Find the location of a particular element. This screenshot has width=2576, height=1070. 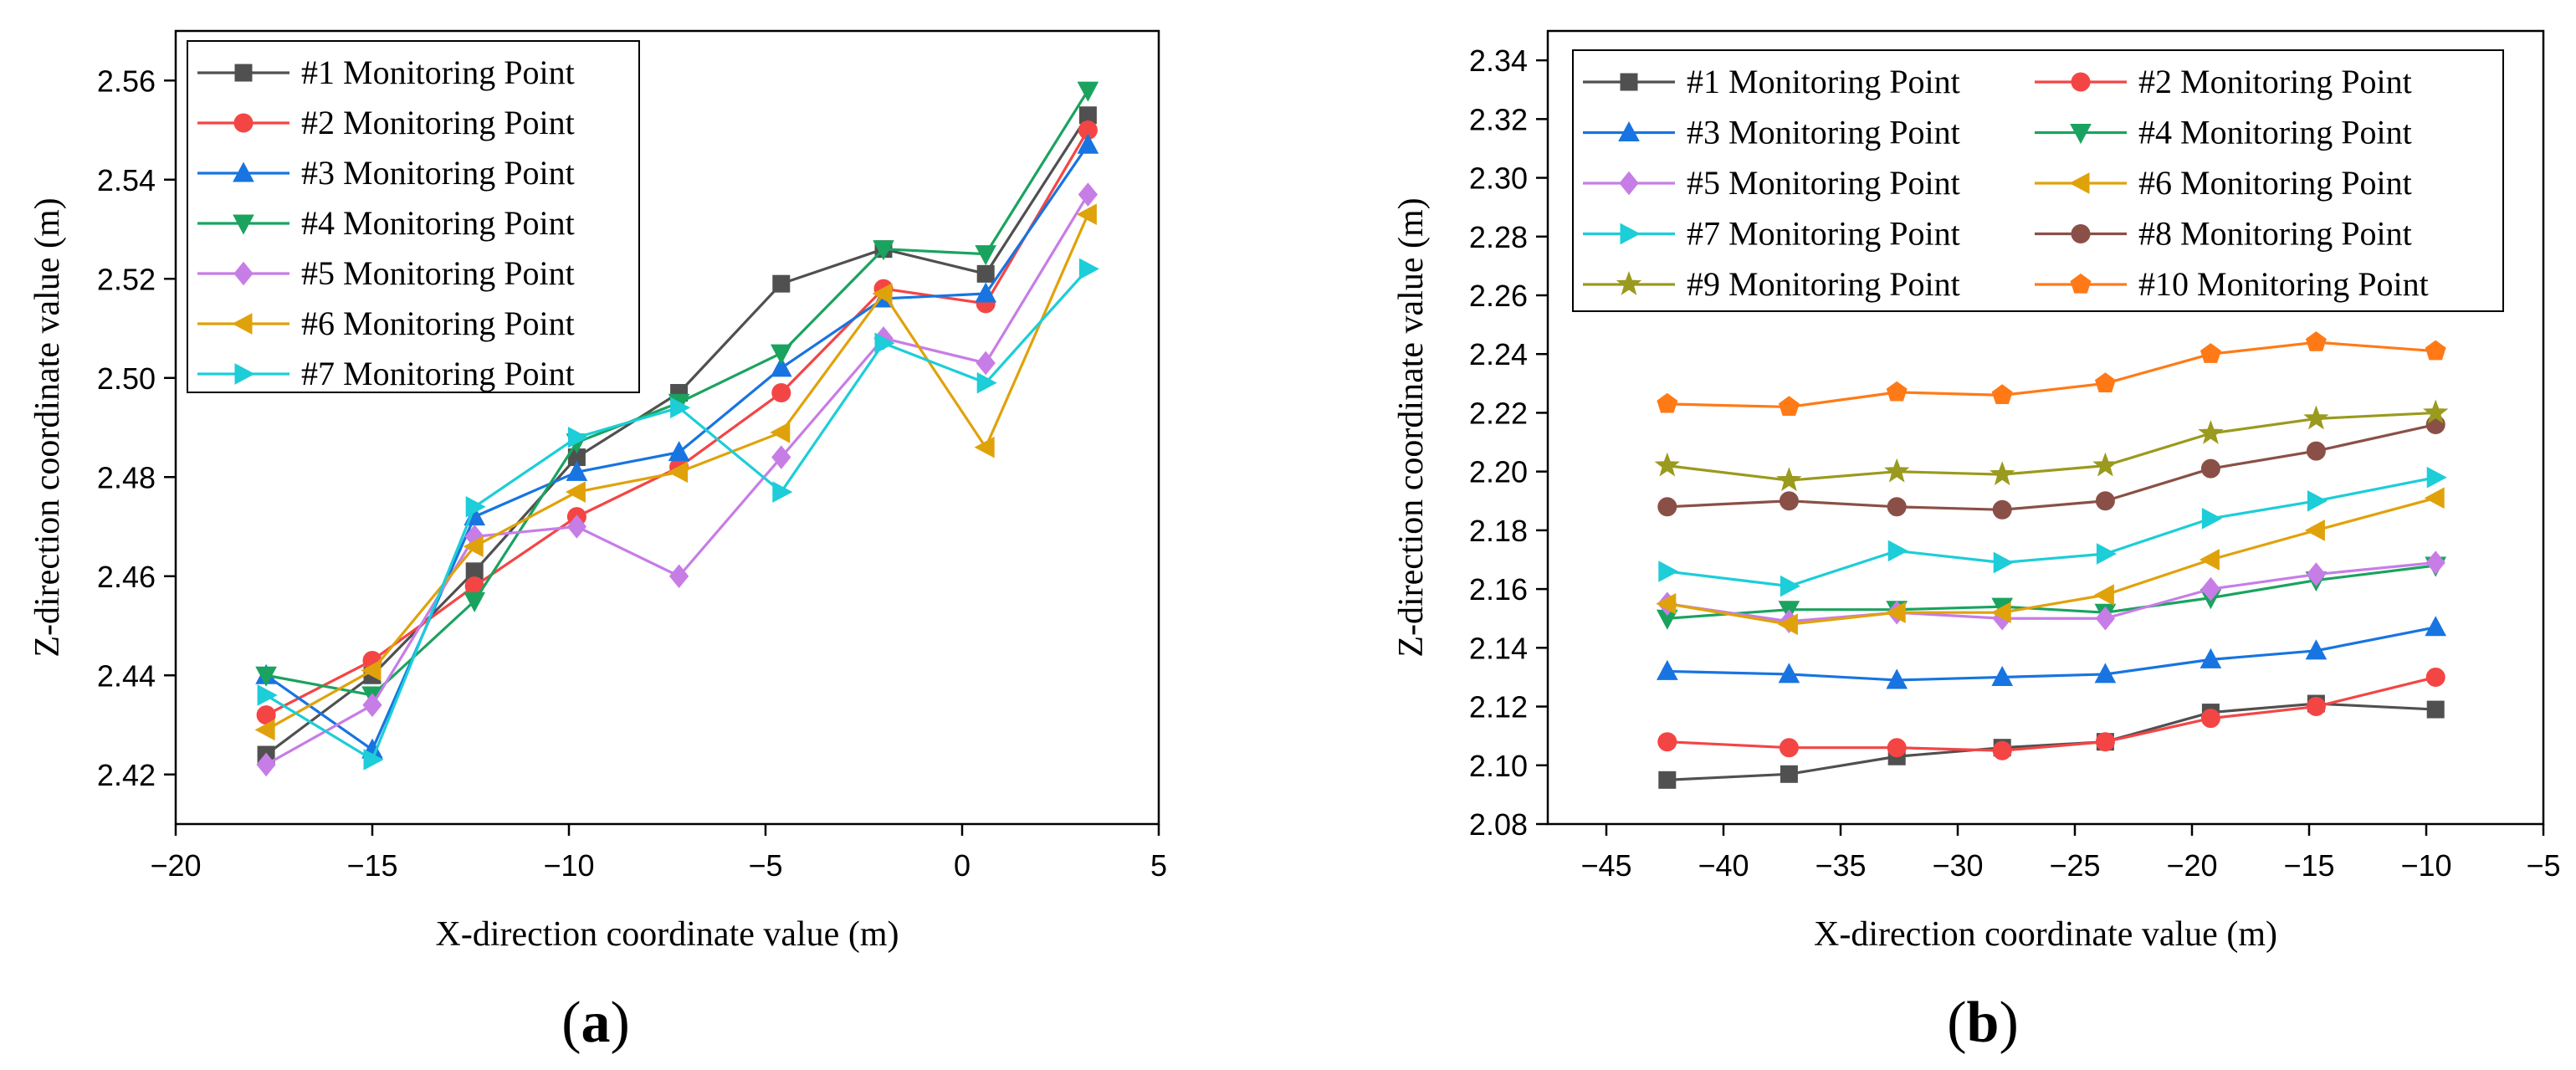

legend-label: #6 Monitoring Point is located at coordinates (2275, 183).